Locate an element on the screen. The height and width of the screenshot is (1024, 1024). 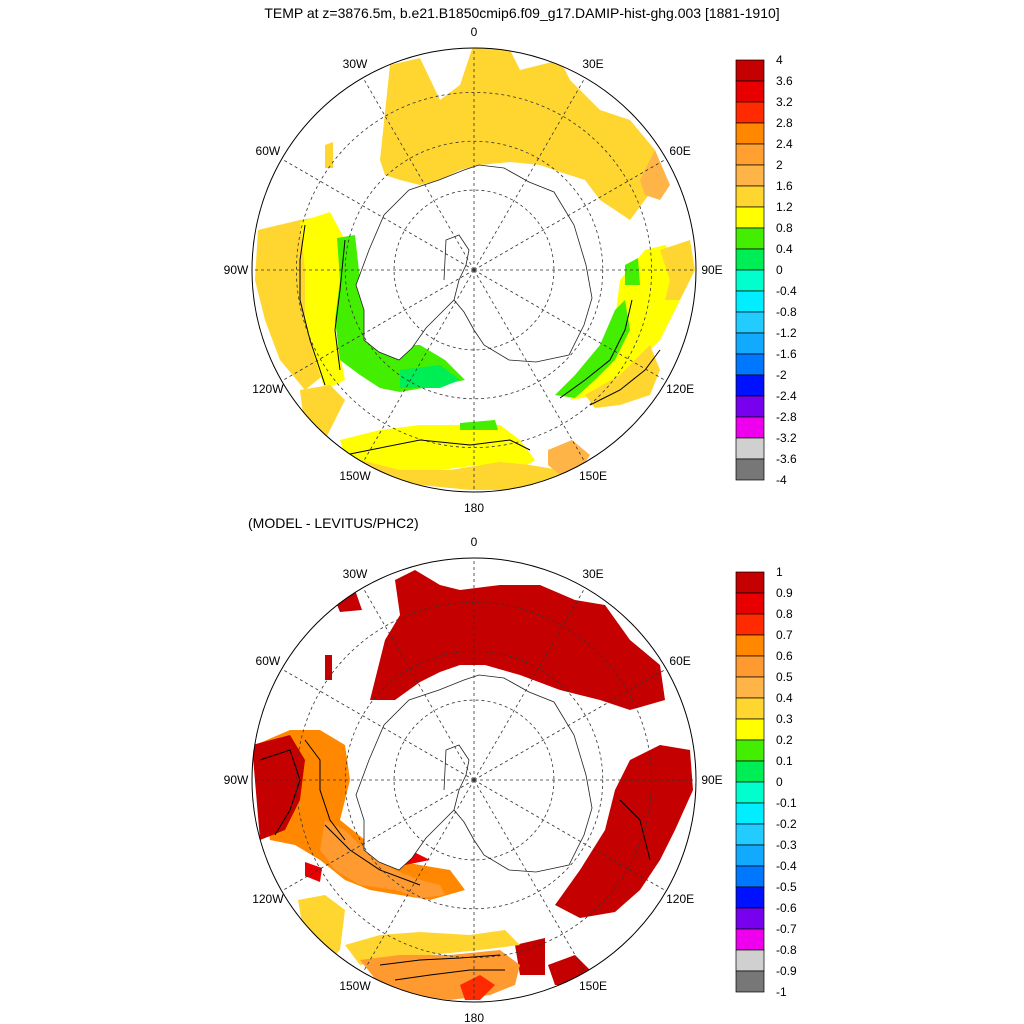
colorbar-label: 3.6 is located at coordinates (784, 81).